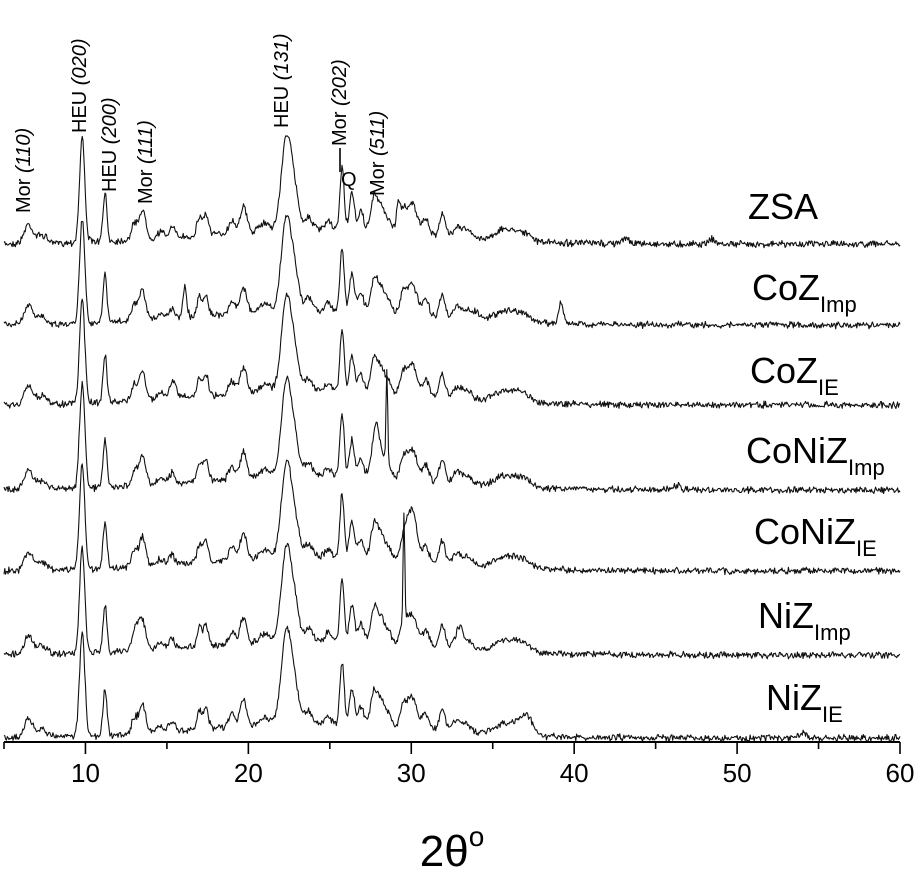 This screenshot has height=883, width=921. I want to click on trace-coimp, so click(452, 272).